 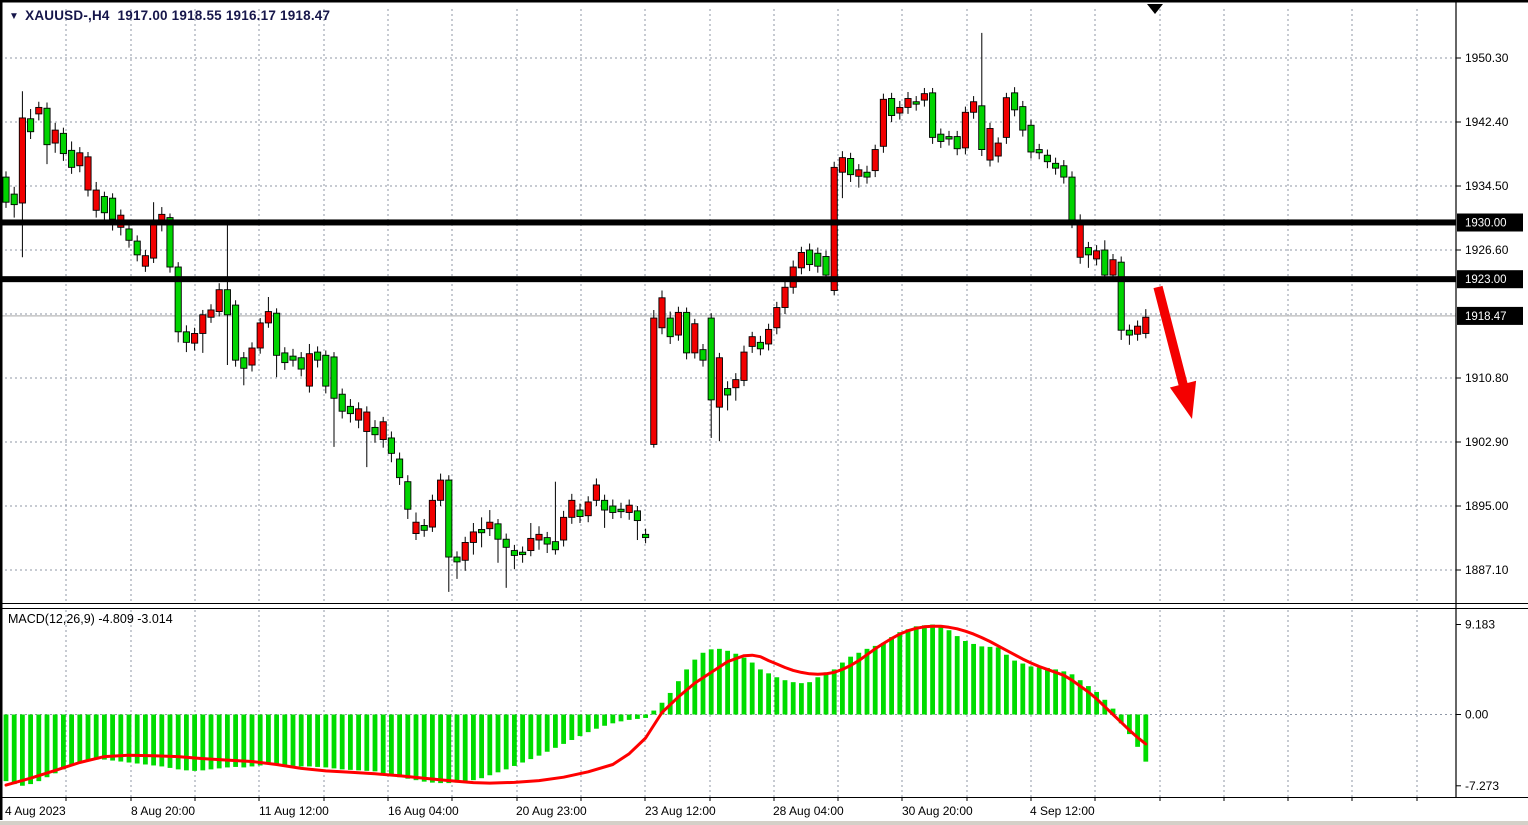 I want to click on price-axis-label: 1934.50, so click(x=1487, y=186).